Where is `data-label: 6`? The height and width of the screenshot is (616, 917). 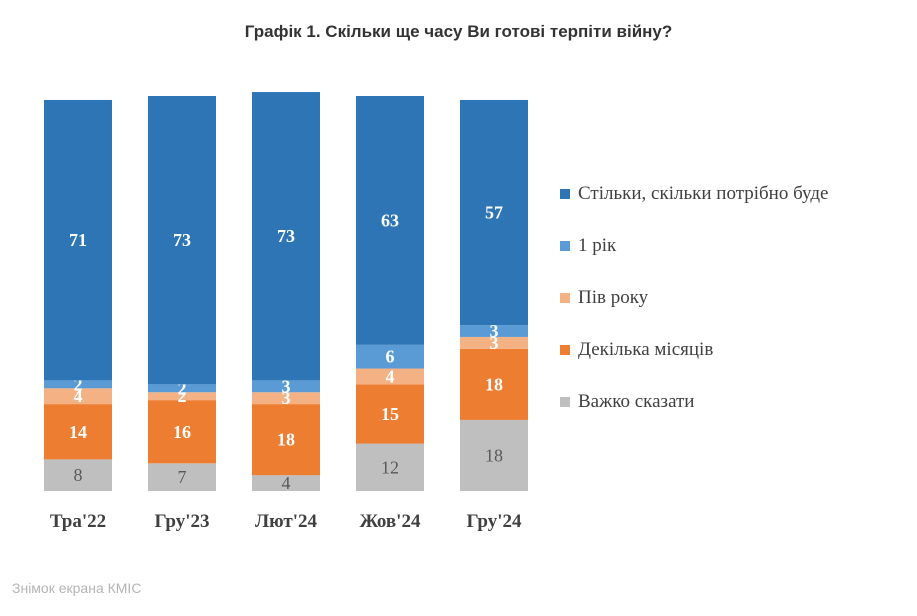 data-label: 6 is located at coordinates (390, 357).